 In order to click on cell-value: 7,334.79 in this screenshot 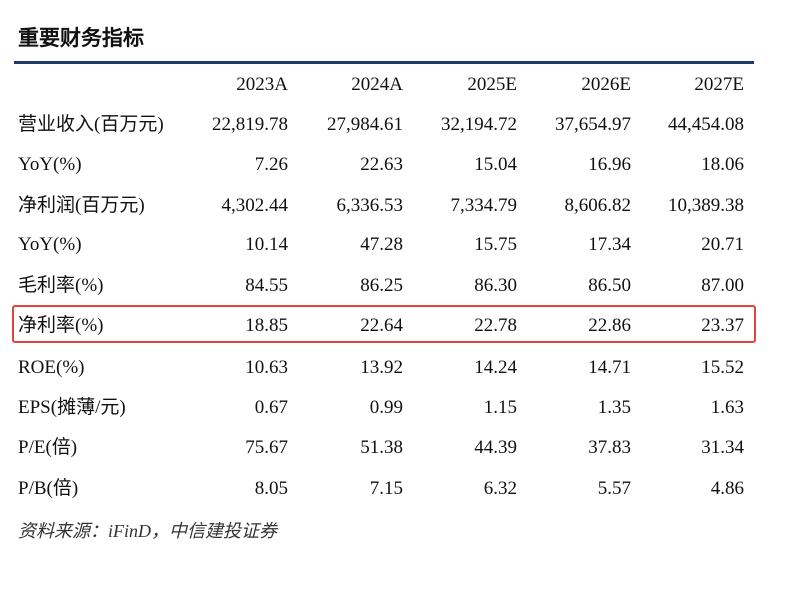, I will do `click(484, 205)`.